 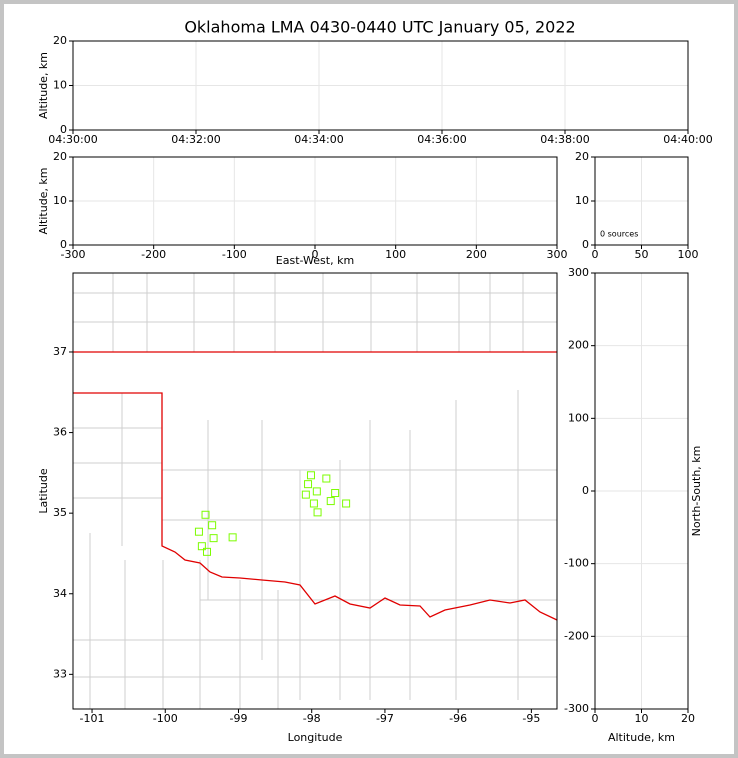 I want to click on x-tick-label: 04:38:00, so click(x=564, y=139).